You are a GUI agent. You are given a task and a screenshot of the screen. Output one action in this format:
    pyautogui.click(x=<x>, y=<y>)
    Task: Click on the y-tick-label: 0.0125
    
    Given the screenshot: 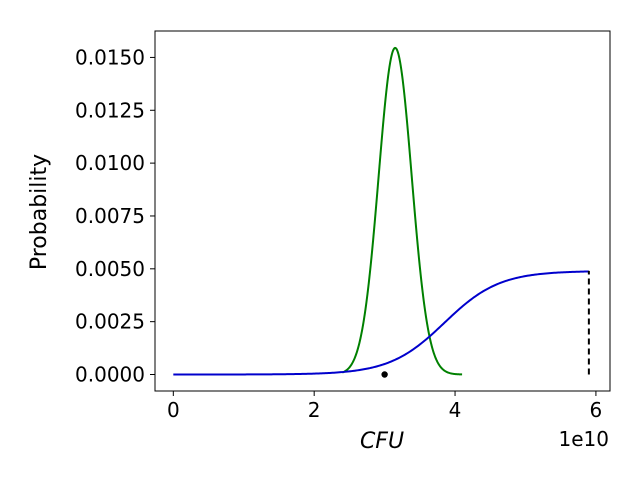 What is the action you would take?
    pyautogui.click(x=110, y=110)
    